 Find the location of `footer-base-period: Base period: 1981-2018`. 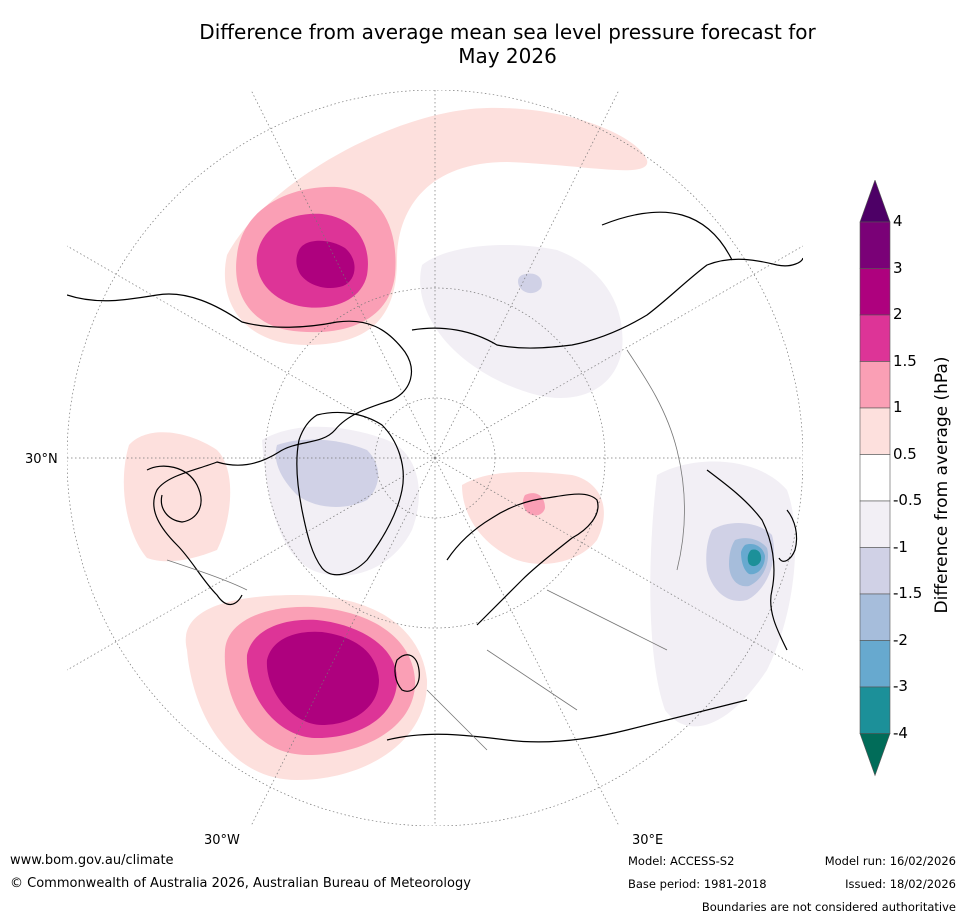

footer-base-period: Base period: 1981-2018 is located at coordinates (697, 884).